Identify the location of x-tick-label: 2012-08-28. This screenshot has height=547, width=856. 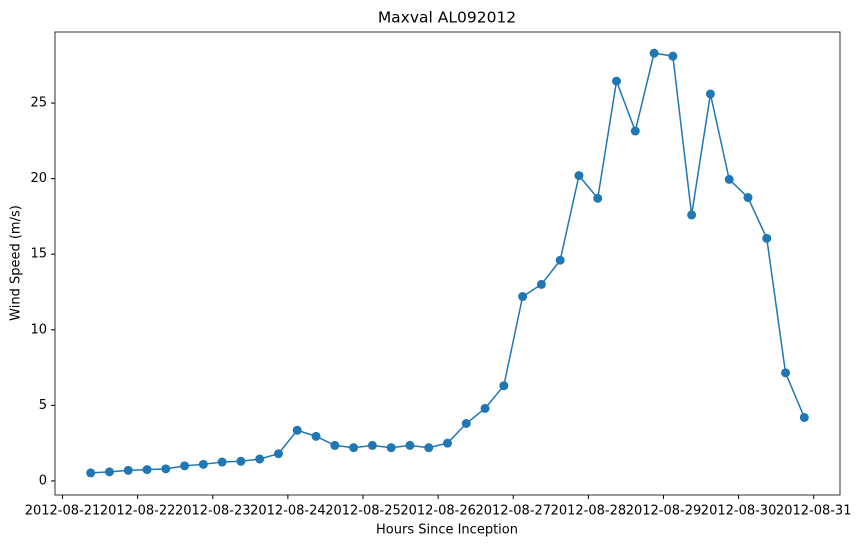
(589, 511).